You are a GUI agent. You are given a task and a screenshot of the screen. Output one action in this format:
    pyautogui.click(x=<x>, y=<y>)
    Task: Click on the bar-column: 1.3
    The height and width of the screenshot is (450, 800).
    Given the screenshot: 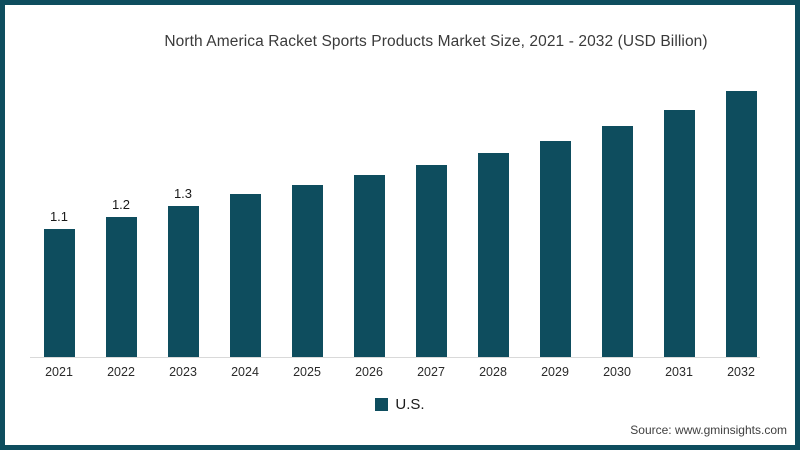 What is the action you would take?
    pyautogui.click(x=183, y=207)
    